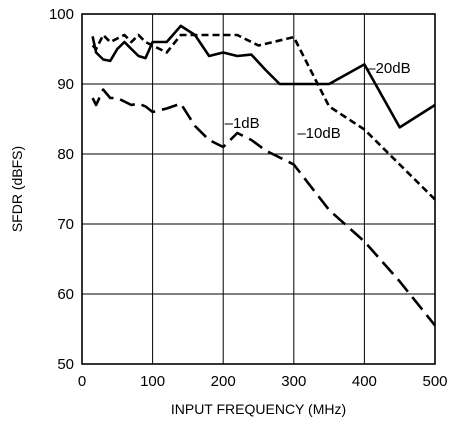 This screenshot has height=423, width=462. Describe the element at coordinates (152, 381) in the screenshot. I see `x-tick-100: 100` at that location.